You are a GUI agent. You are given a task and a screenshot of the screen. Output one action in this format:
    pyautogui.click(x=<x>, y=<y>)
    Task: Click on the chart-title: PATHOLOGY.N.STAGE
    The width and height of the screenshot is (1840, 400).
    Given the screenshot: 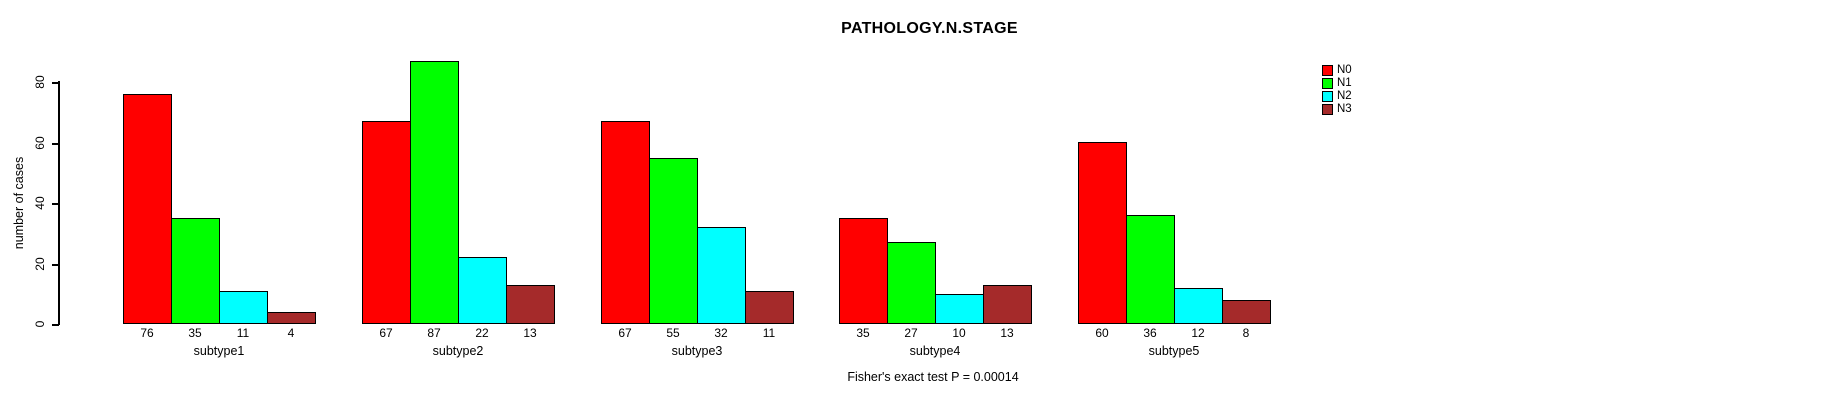 What is the action you would take?
    pyautogui.click(x=929, y=28)
    